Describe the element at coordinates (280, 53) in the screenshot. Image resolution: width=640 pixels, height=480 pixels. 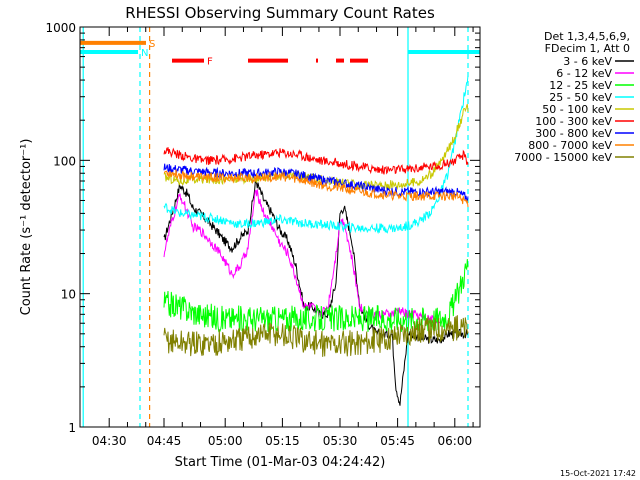
I see `flag-bars: SN F` at that location.